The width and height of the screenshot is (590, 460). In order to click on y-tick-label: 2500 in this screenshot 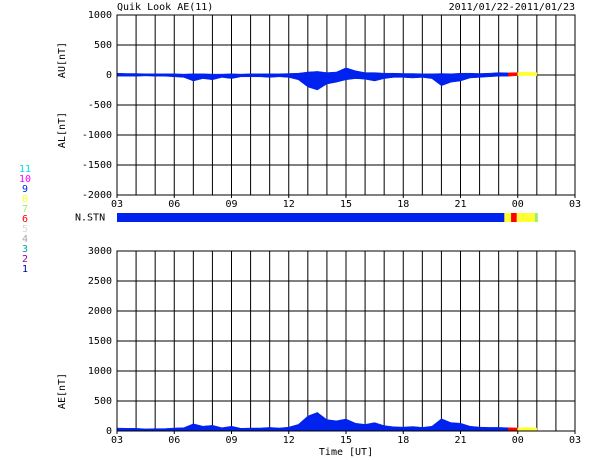, I will do `click(100, 281)`.